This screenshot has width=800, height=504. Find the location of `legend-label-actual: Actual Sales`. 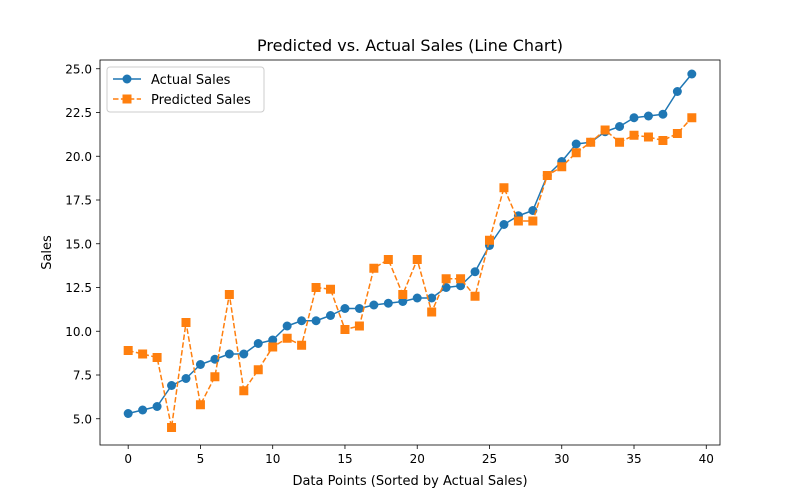

legend-label-actual: Actual Sales is located at coordinates (191, 80).